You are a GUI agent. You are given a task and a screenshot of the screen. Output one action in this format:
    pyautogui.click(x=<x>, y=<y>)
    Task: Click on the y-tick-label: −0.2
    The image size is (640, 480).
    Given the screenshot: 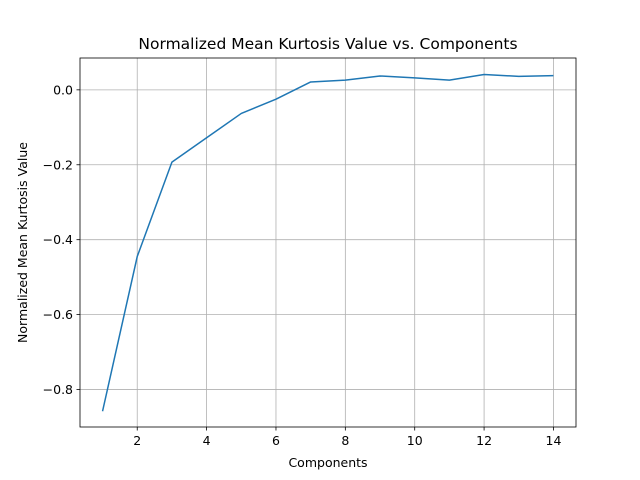 What is the action you would take?
    pyautogui.click(x=58, y=164)
    